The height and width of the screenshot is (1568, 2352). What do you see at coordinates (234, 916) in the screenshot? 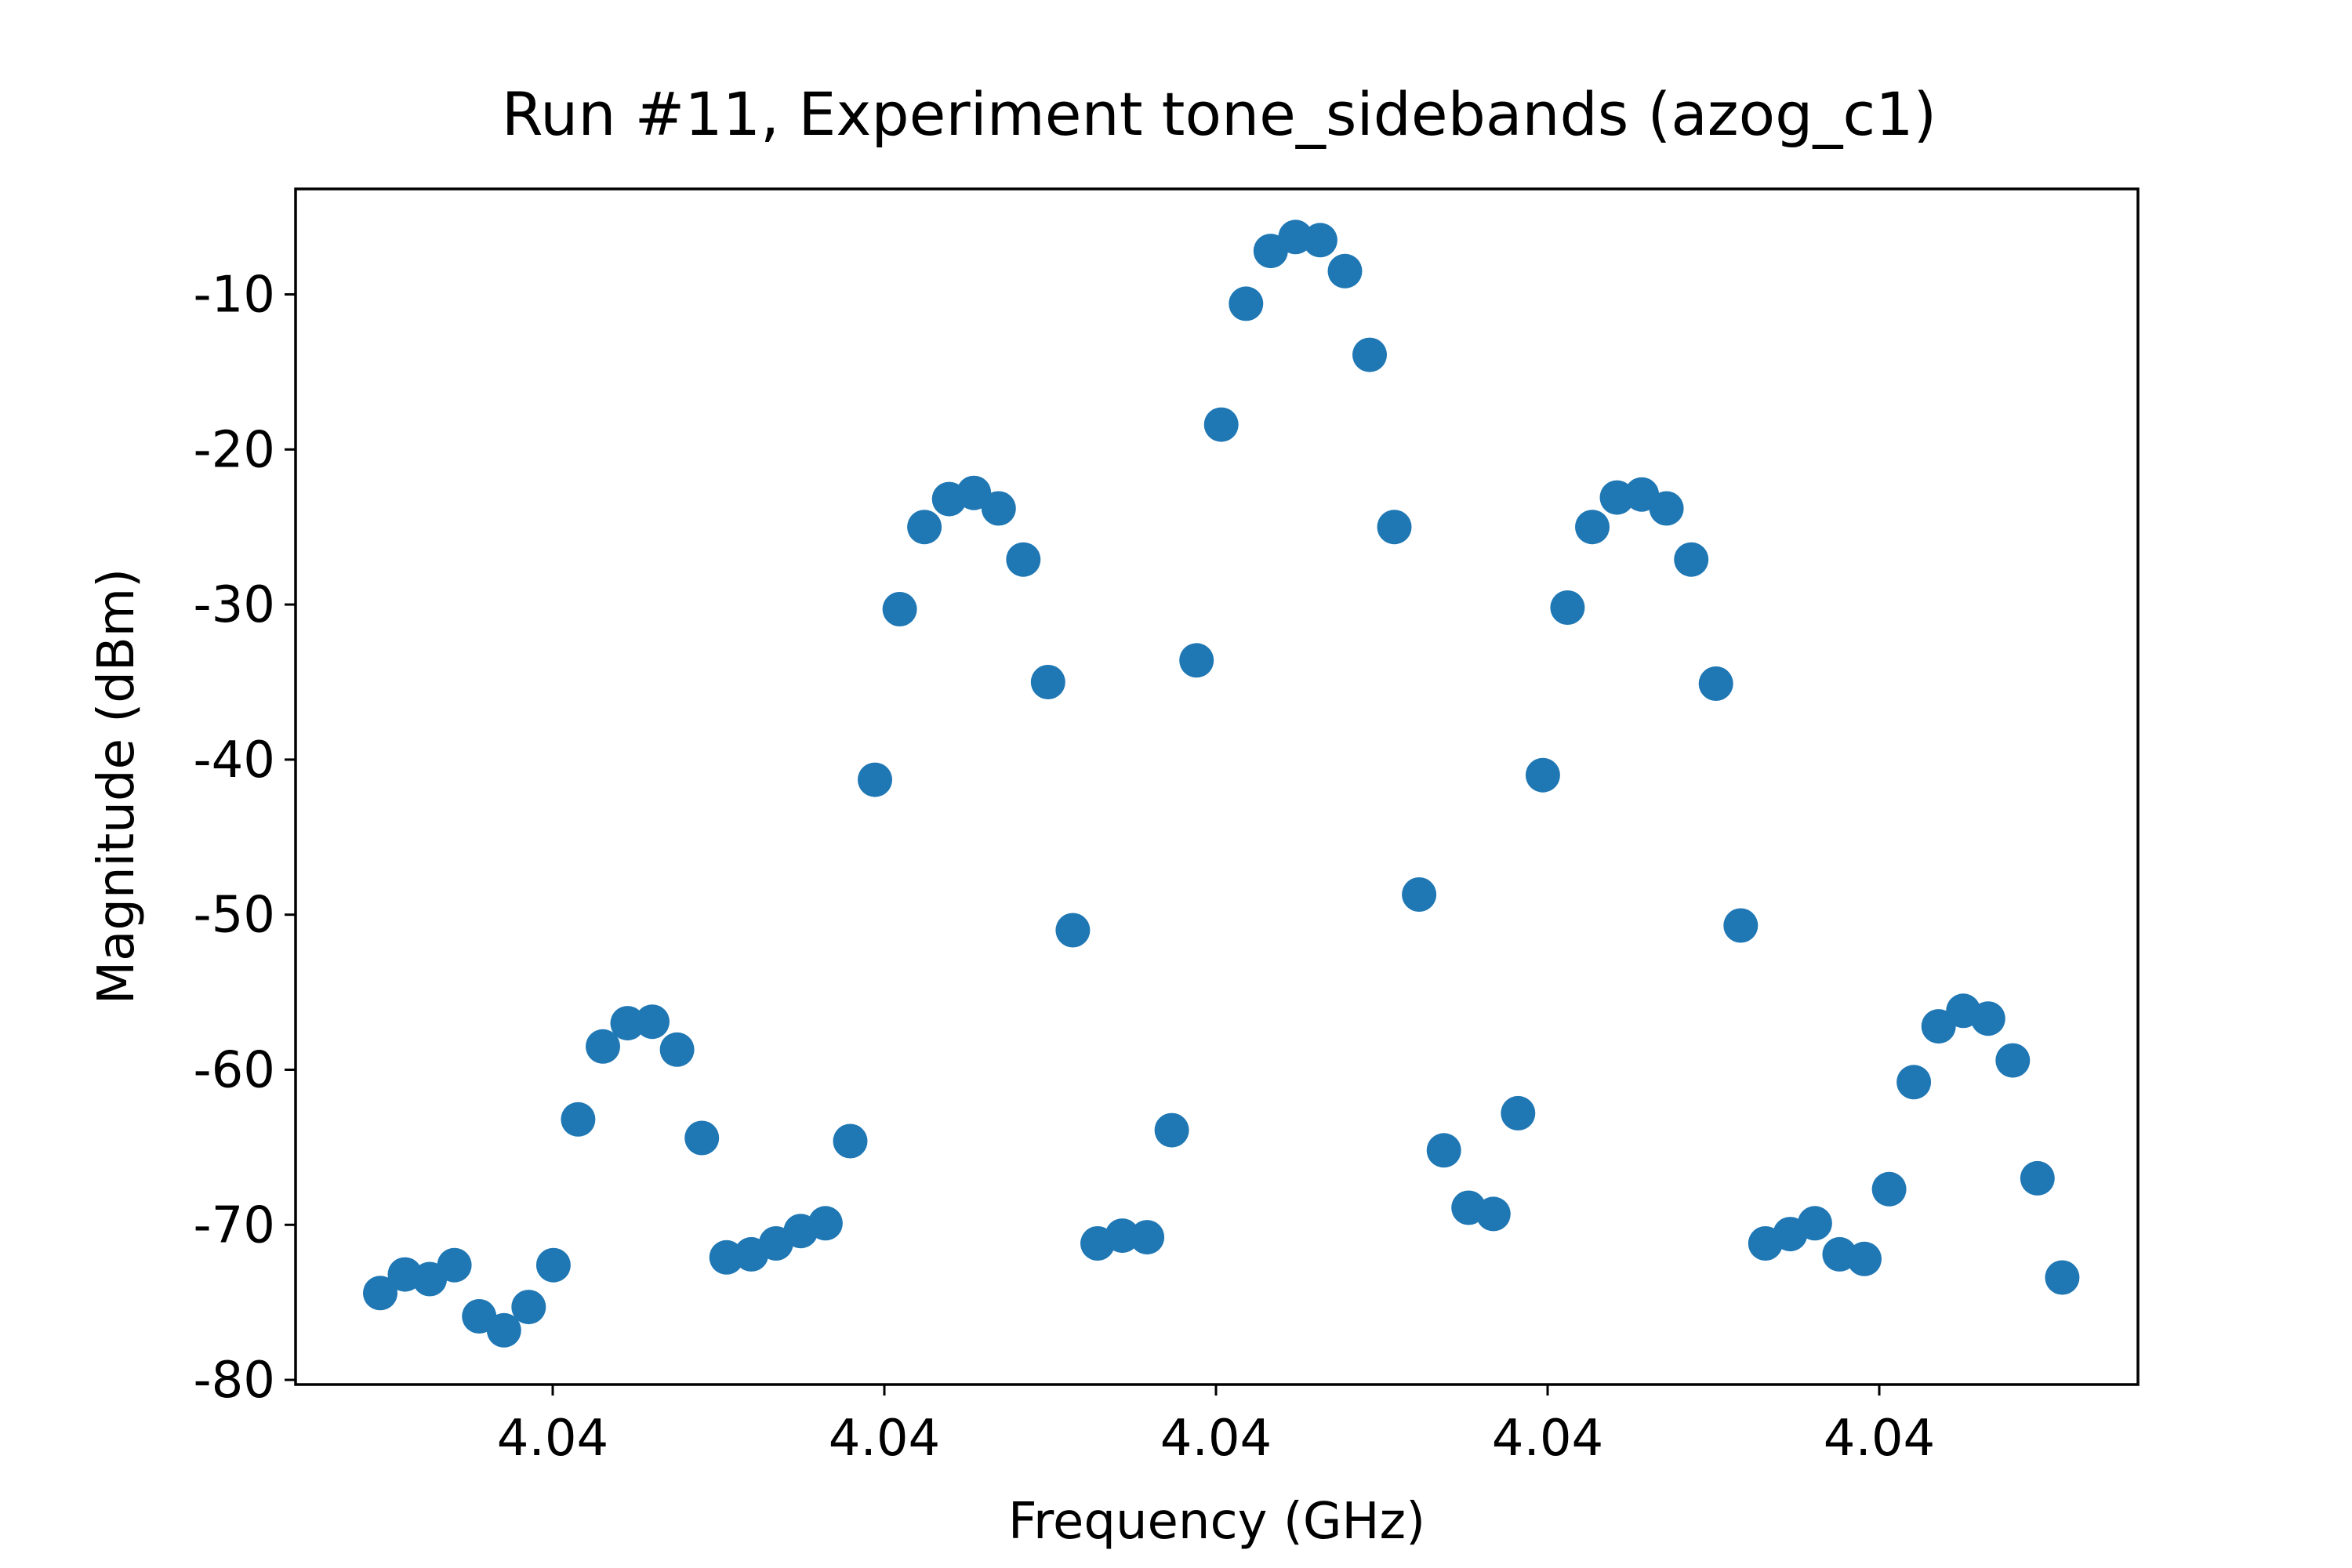
I see `y-tick-label: -50` at bounding box center [234, 916].